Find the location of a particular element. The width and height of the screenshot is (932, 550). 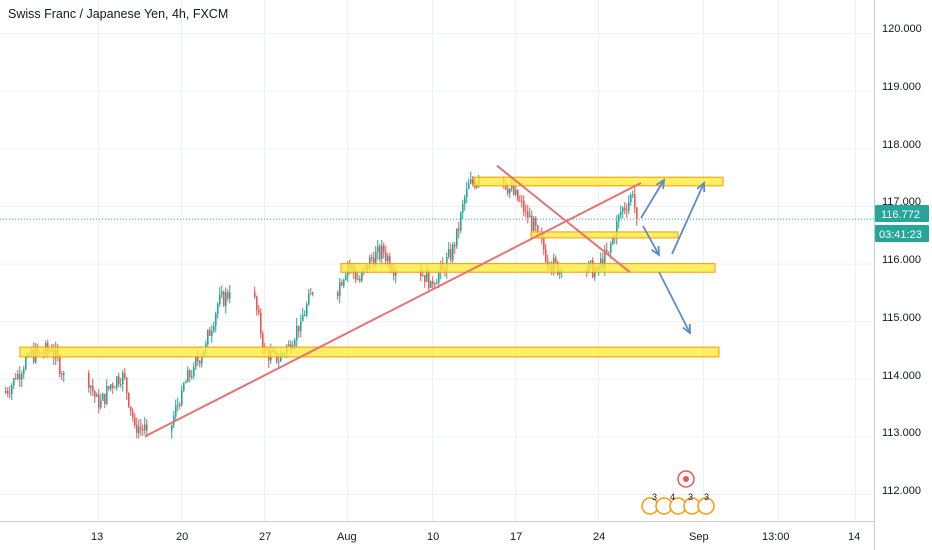

price-tick: 113.000 is located at coordinates (901, 433).